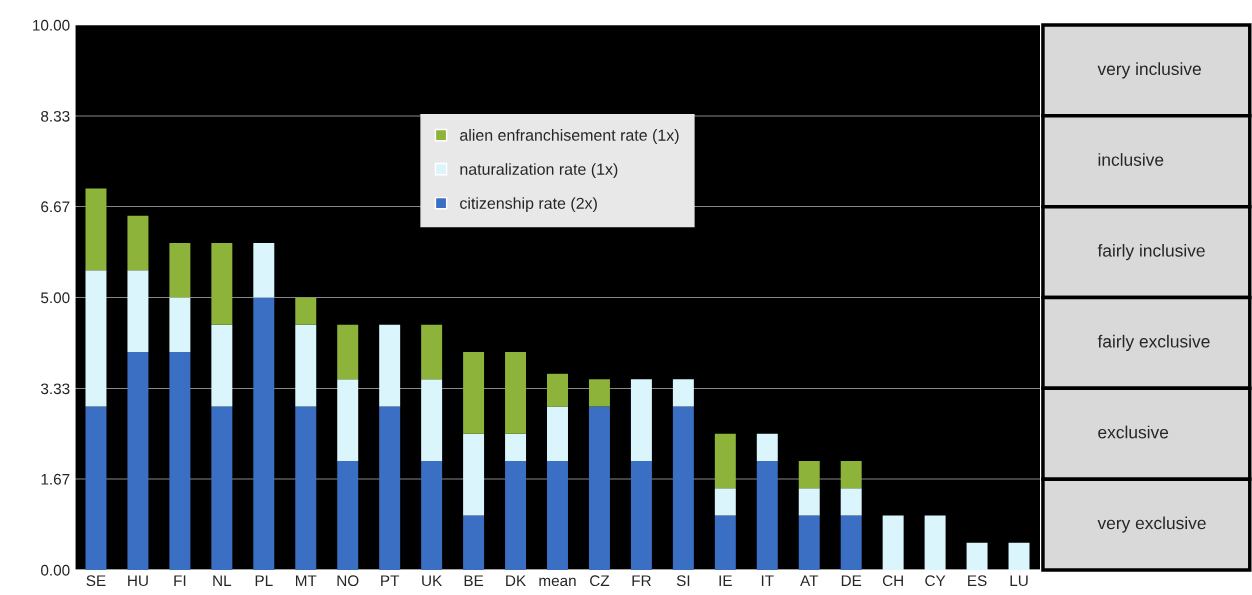  Describe the element at coordinates (1133, 432) in the screenshot. I see `text: exclusive` at that location.